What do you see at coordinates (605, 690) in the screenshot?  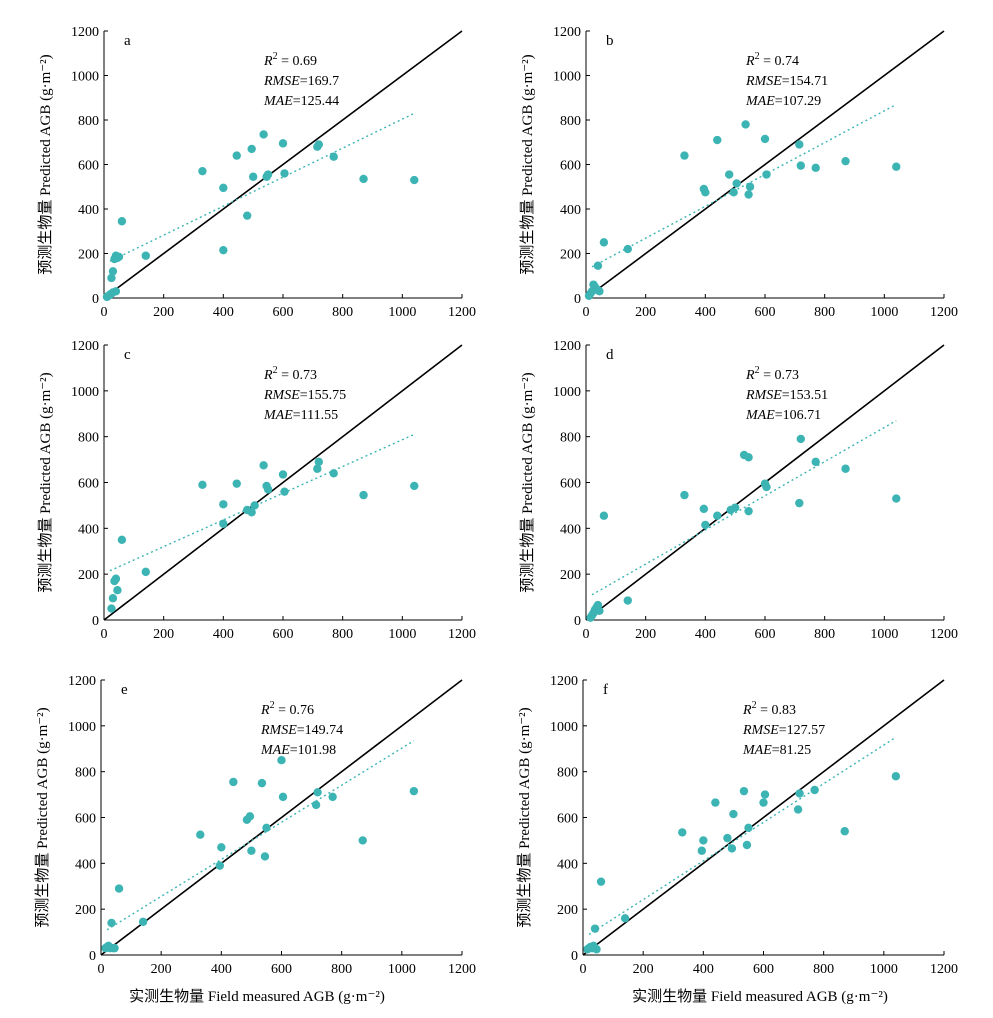 I see `panel-label: f` at bounding box center [605, 690].